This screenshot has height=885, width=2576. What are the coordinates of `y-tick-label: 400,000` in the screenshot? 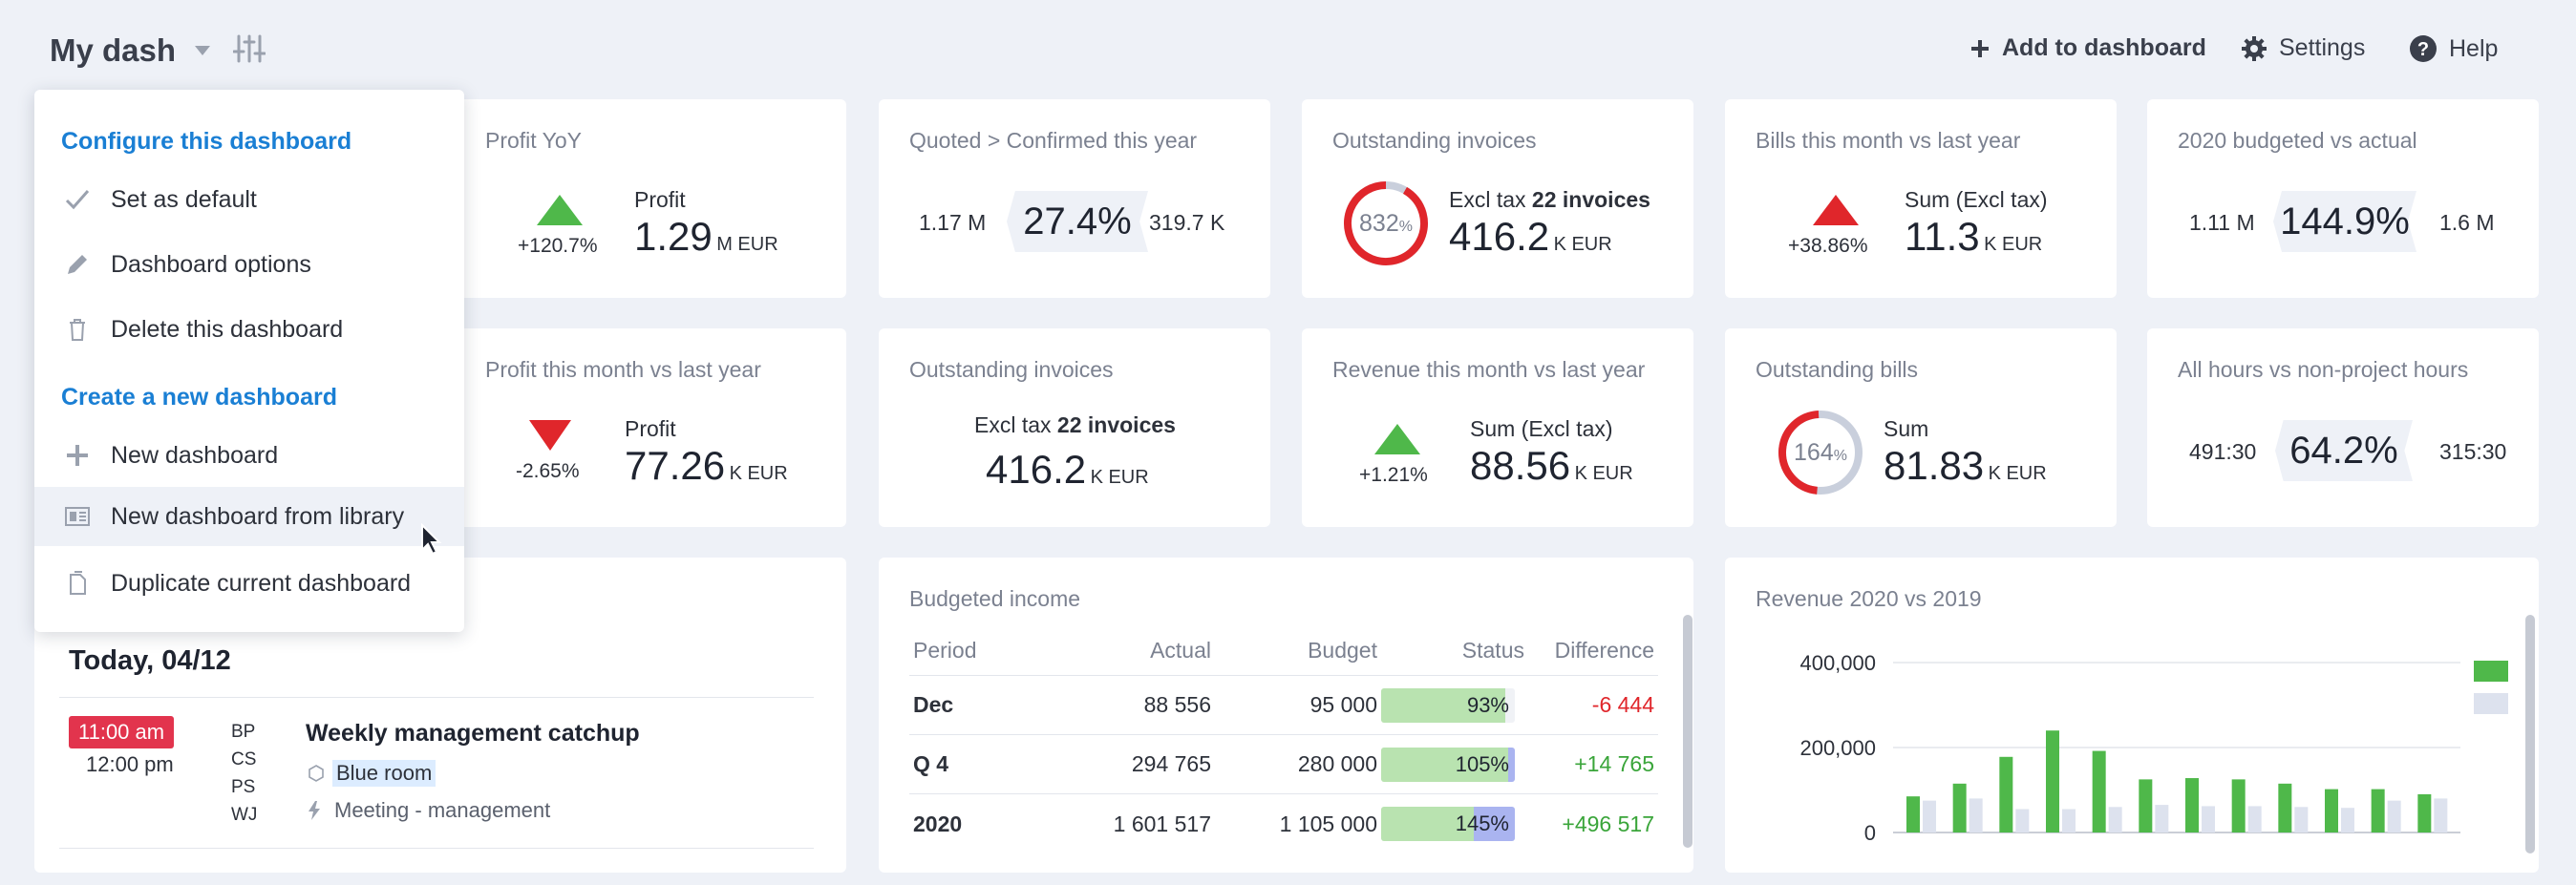 It's located at (1838, 663).